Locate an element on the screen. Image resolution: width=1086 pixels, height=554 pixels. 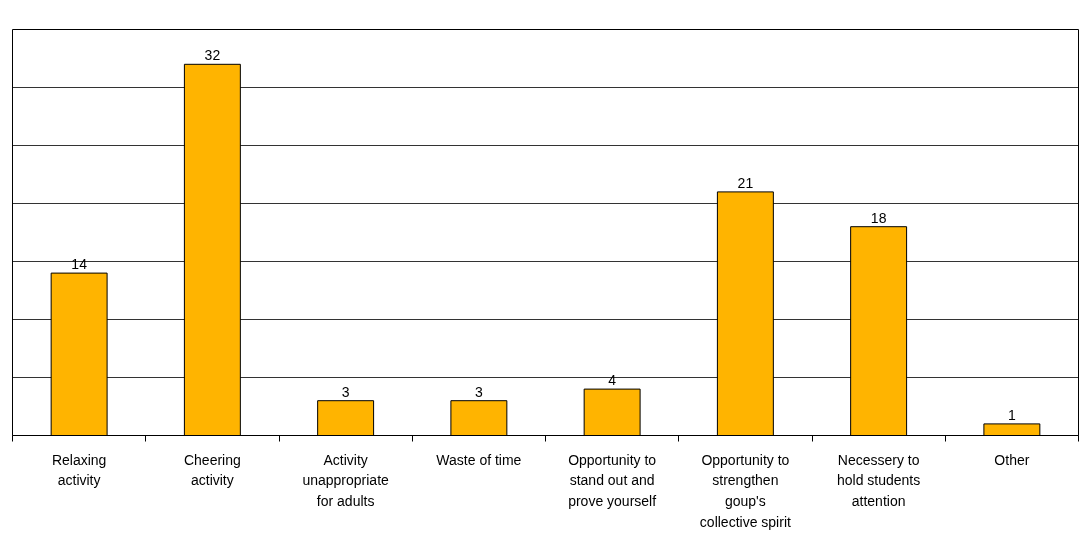
x-tick-label: Relaxing activity is located at coordinates (79, 470).